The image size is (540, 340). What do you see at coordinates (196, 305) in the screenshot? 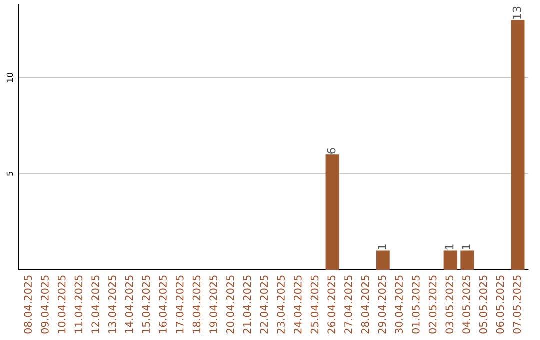
I see `x-tick-label: 18.04.2025` at bounding box center [196, 305].